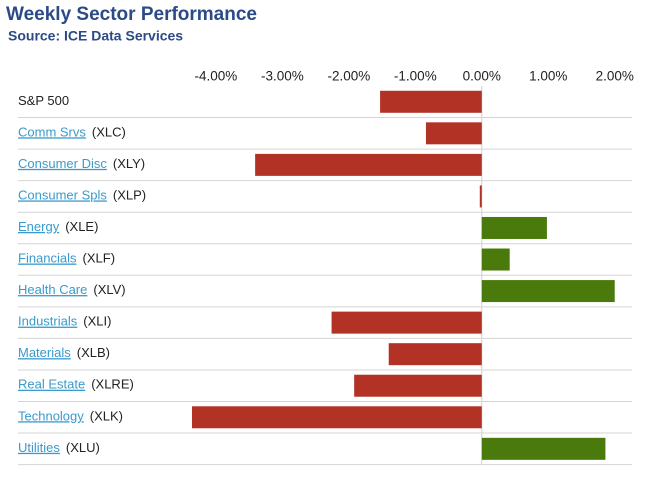 Image resolution: width=652 pixels, height=483 pixels. I want to click on category-name: Utilities, so click(39, 447).